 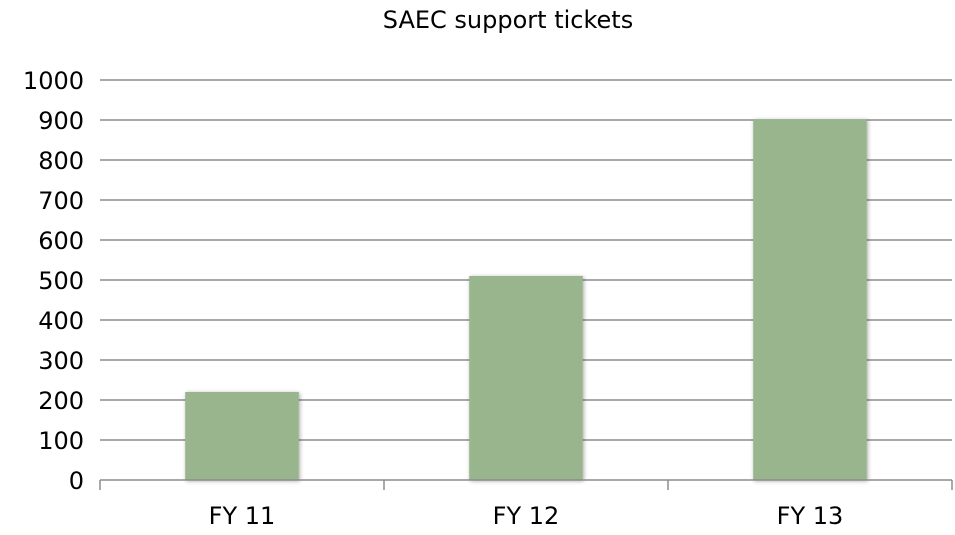 What do you see at coordinates (61, 161) in the screenshot?
I see `y-tick-label: 800` at bounding box center [61, 161].